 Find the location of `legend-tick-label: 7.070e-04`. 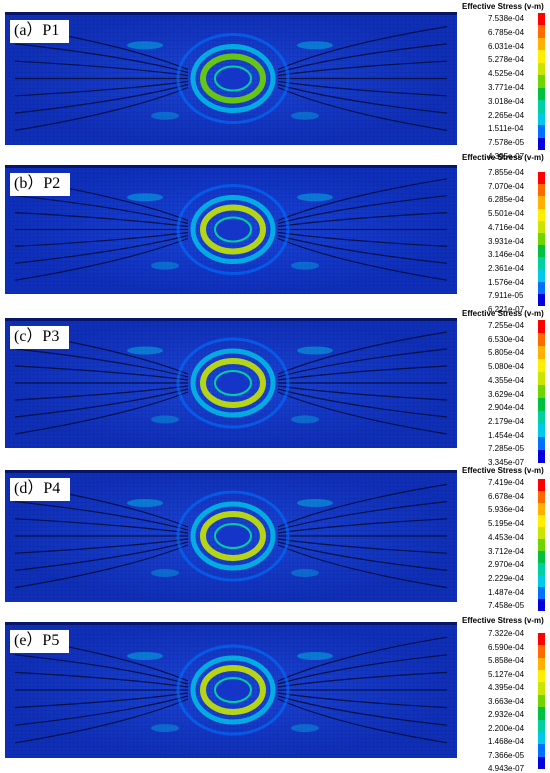

legend-tick-label: 7.070e-04 is located at coordinates (506, 186).